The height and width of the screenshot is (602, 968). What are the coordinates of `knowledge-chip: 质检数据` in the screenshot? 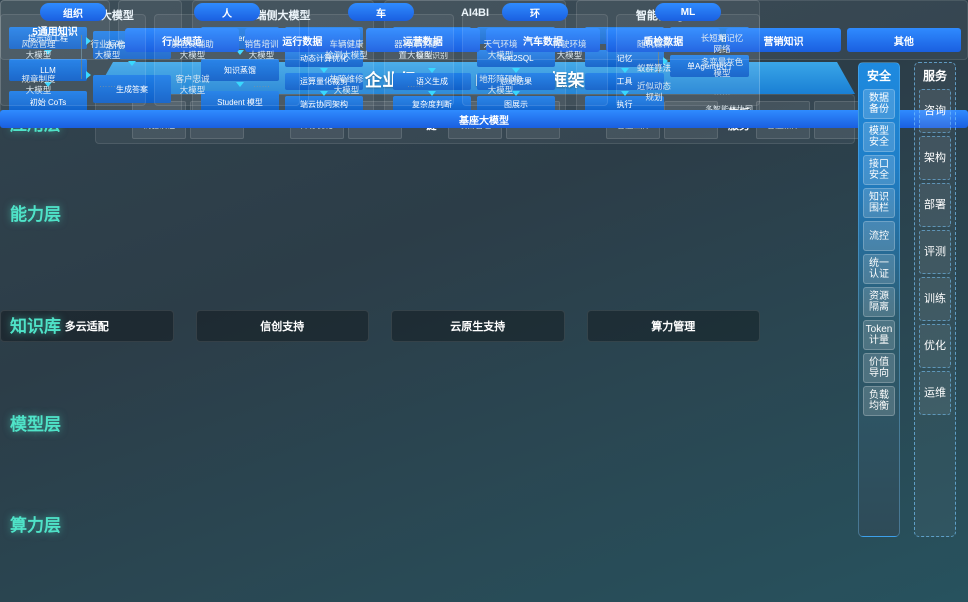 It's located at (663, 40).